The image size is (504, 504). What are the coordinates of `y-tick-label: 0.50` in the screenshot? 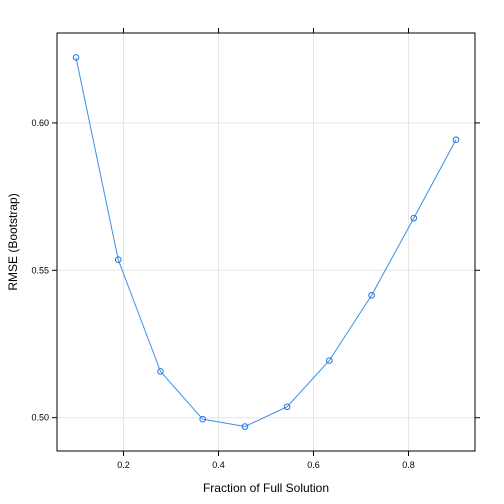 It's located at (40, 418).